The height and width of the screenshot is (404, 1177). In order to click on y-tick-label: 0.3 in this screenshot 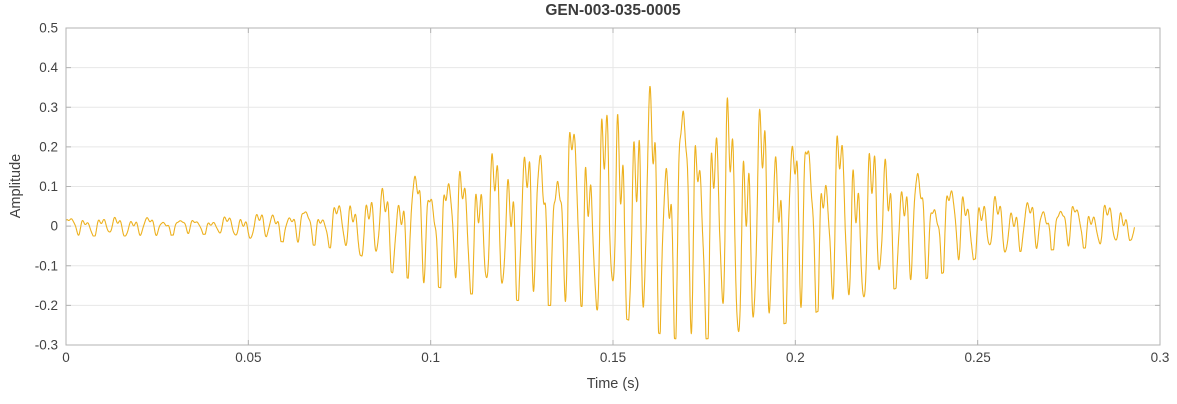, I will do `click(48, 107)`.